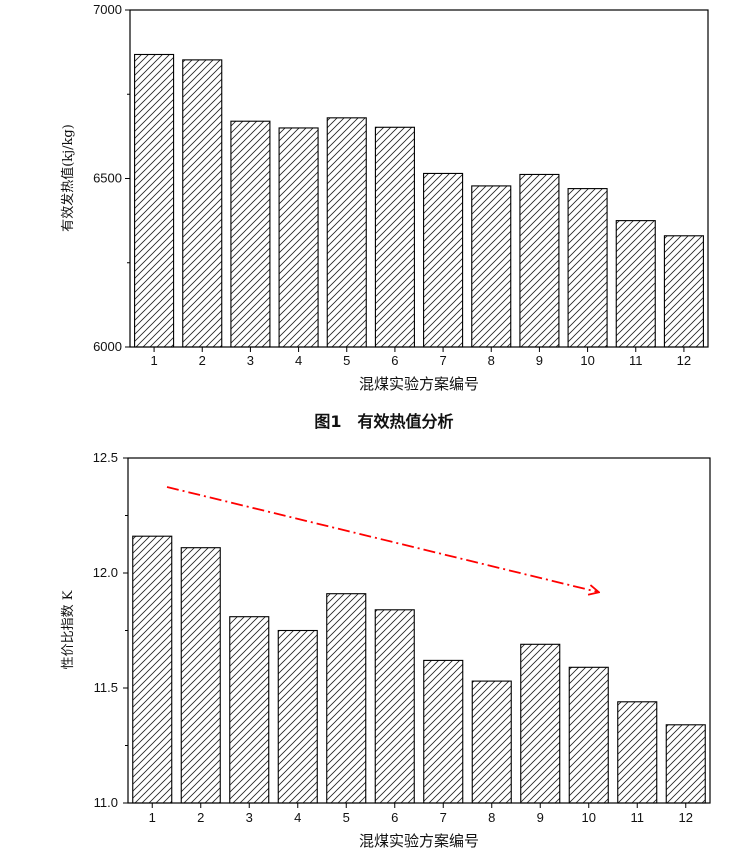  I want to click on chart-2-x-tick-label: 12, so click(686, 817).